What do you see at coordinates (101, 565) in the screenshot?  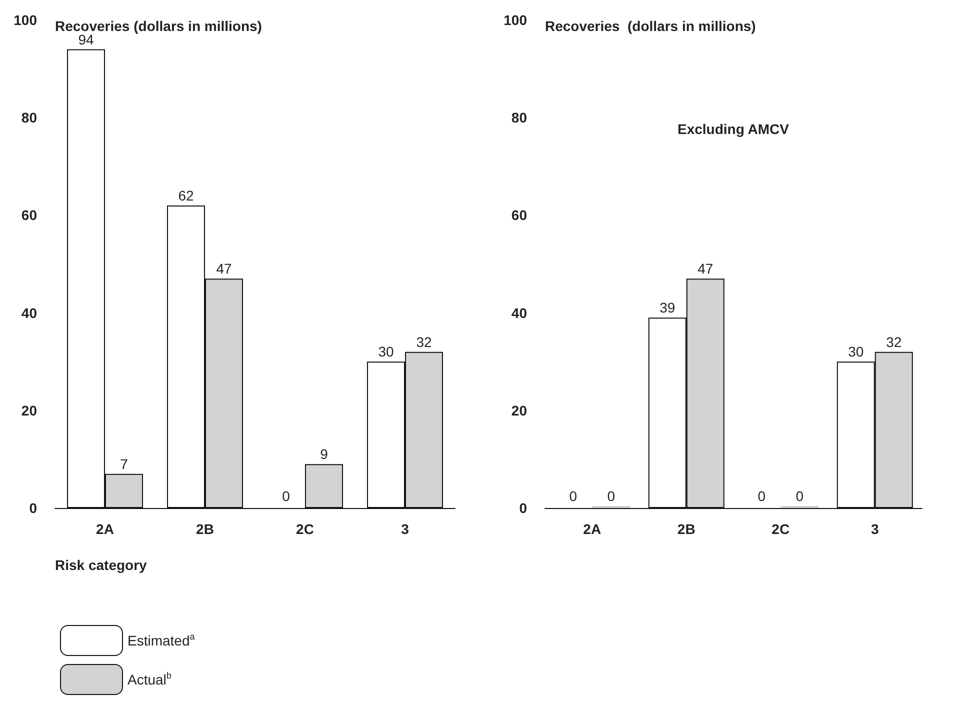 I see `x-axis-title: Risk category` at bounding box center [101, 565].